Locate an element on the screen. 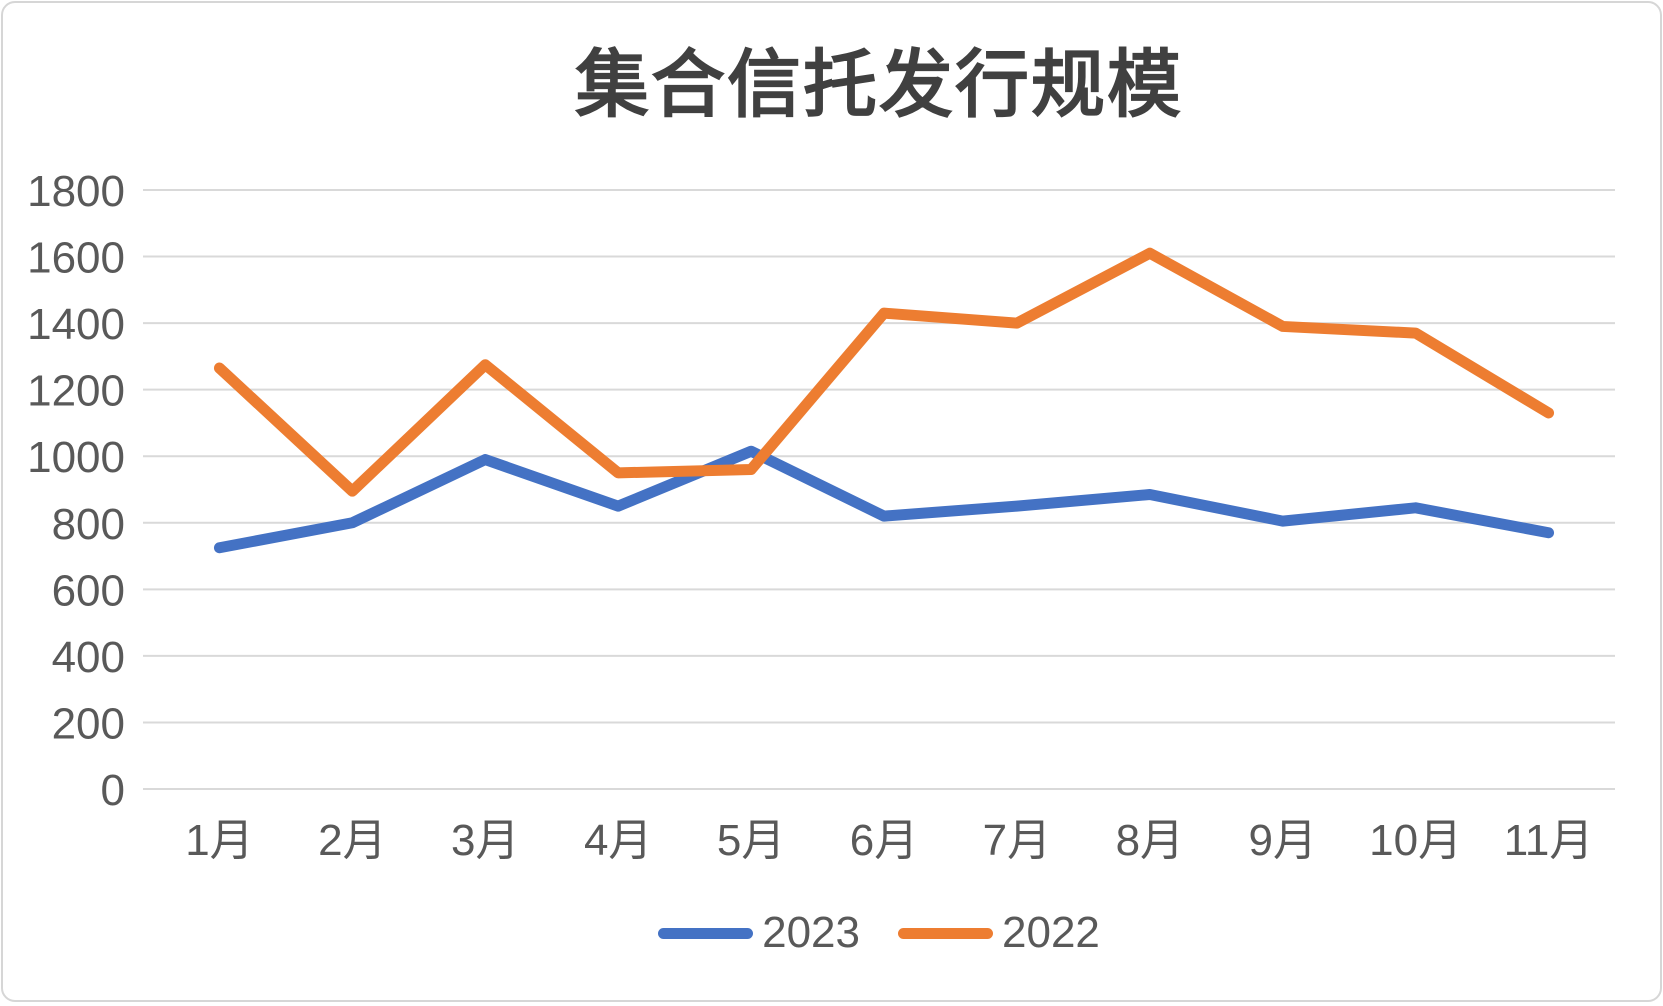 Image resolution: width=1663 pixels, height=1006 pixels. series-line-2023 is located at coordinates (884, 499).